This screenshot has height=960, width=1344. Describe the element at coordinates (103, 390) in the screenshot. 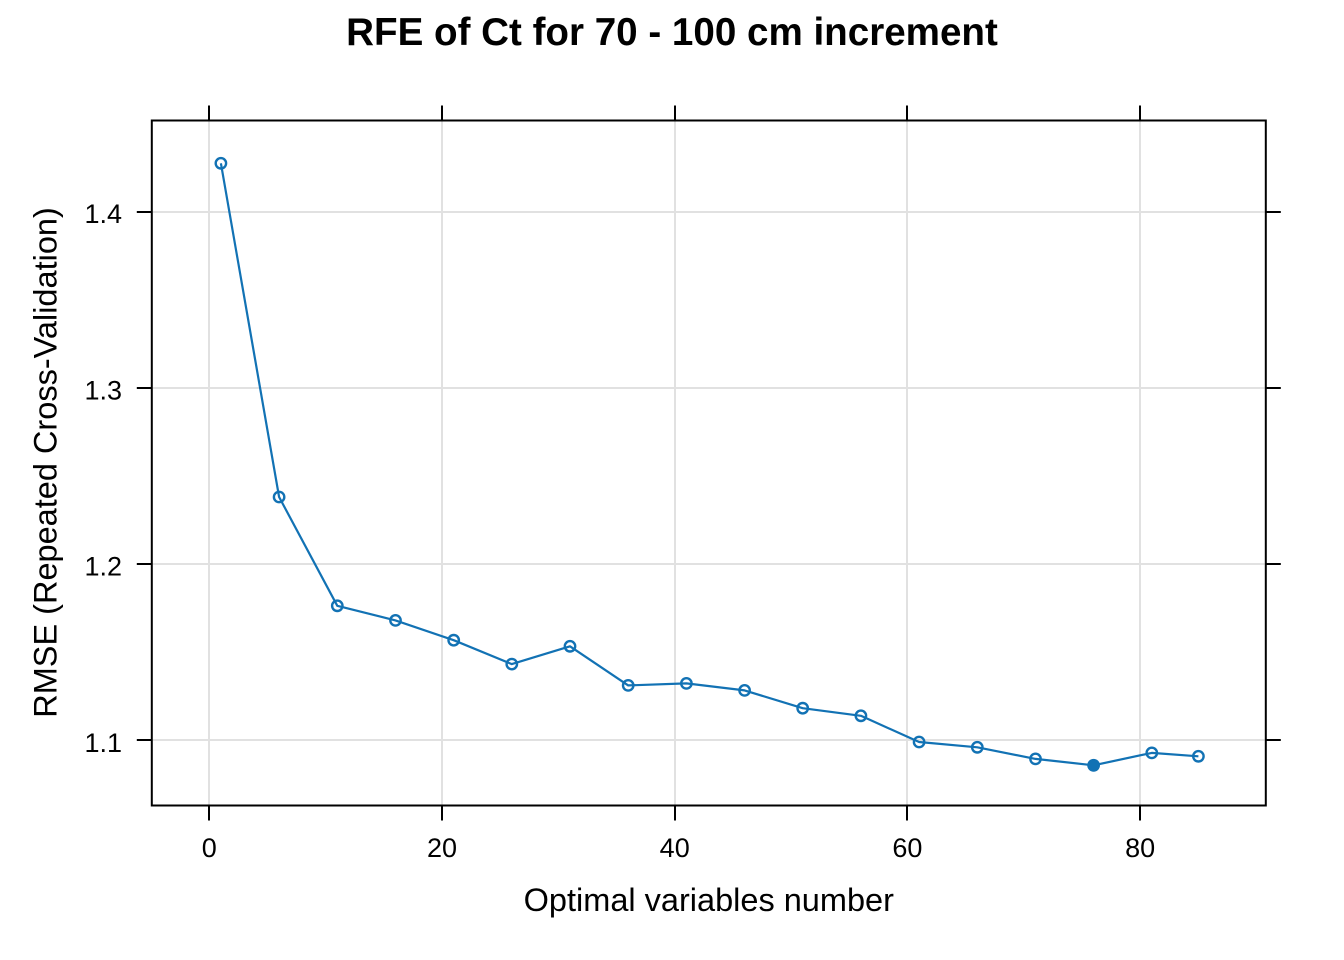

I see `svg-text: 1.3` at that location.